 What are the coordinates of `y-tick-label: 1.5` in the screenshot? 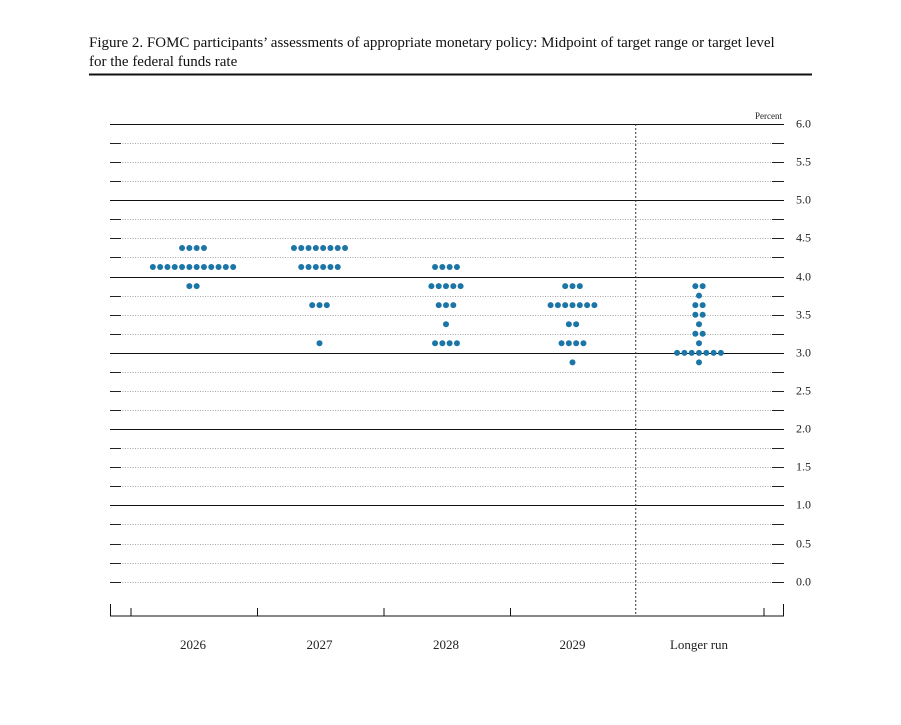 It's located at (803, 466).